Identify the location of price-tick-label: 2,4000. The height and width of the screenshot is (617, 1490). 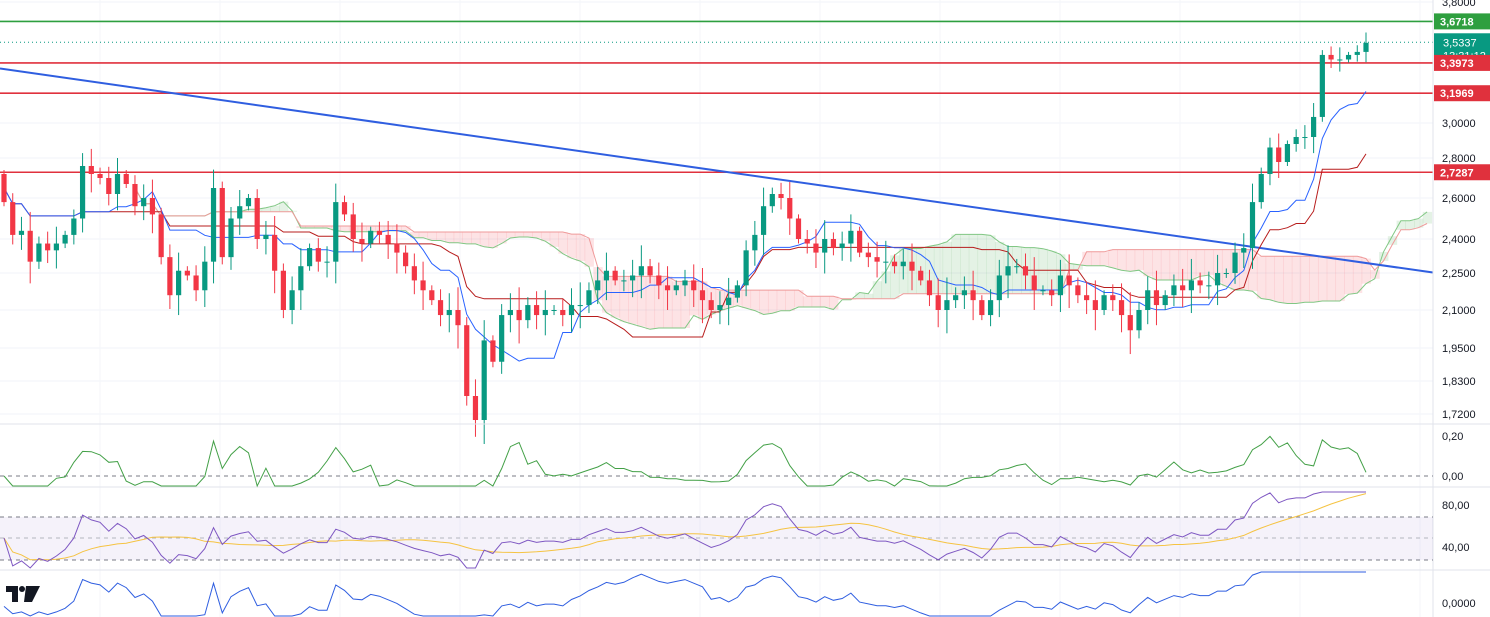
(1459, 240).